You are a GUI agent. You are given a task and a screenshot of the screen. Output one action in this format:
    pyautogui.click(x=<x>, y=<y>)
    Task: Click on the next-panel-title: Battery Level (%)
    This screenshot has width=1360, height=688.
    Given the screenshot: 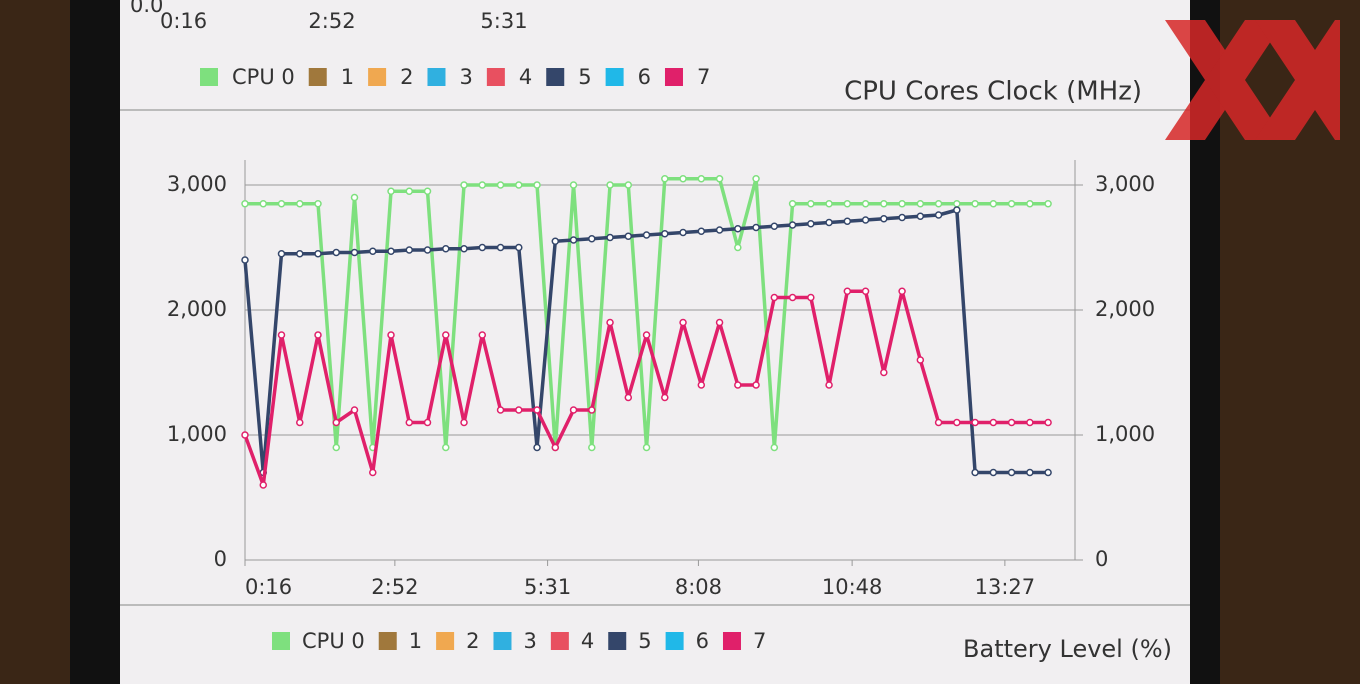 What is the action you would take?
    pyautogui.click(x=1067, y=649)
    